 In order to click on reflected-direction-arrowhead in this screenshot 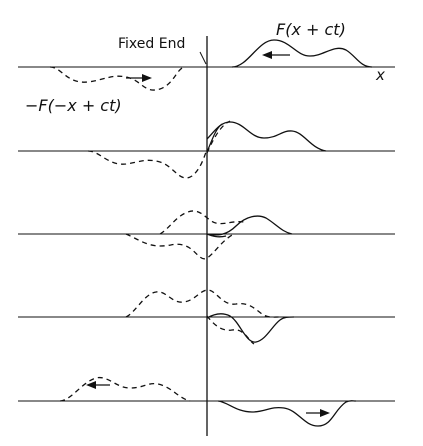, I will do `click(147, 78)`.